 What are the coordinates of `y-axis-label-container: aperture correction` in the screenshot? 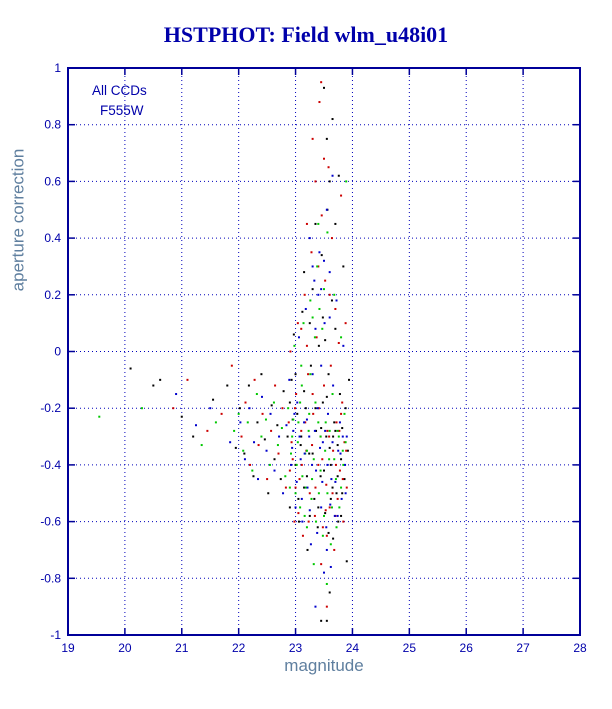 It's located at (18, 220).